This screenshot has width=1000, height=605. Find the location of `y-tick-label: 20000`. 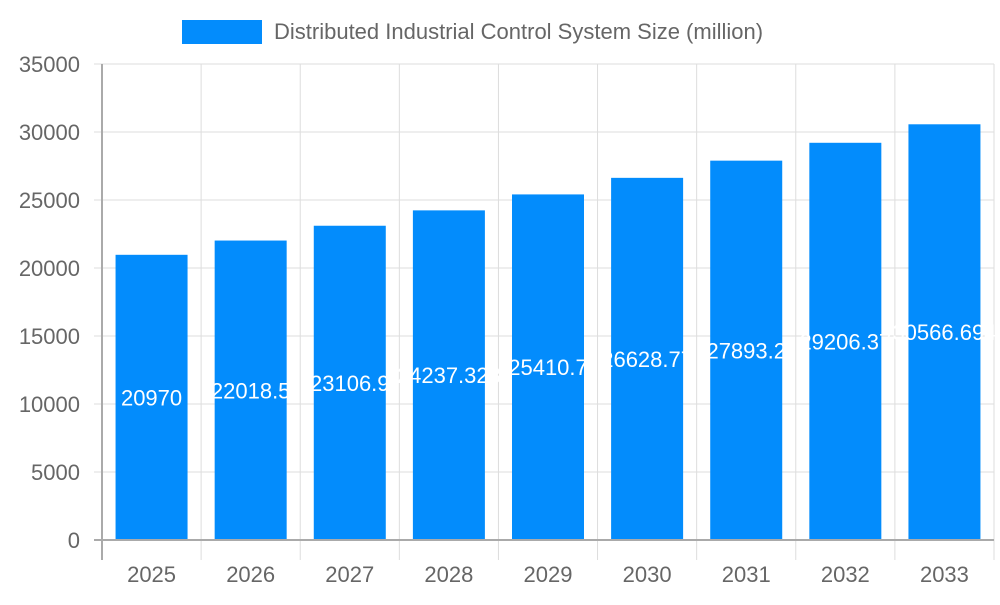

y-tick-label: 20000 is located at coordinates (49, 268).